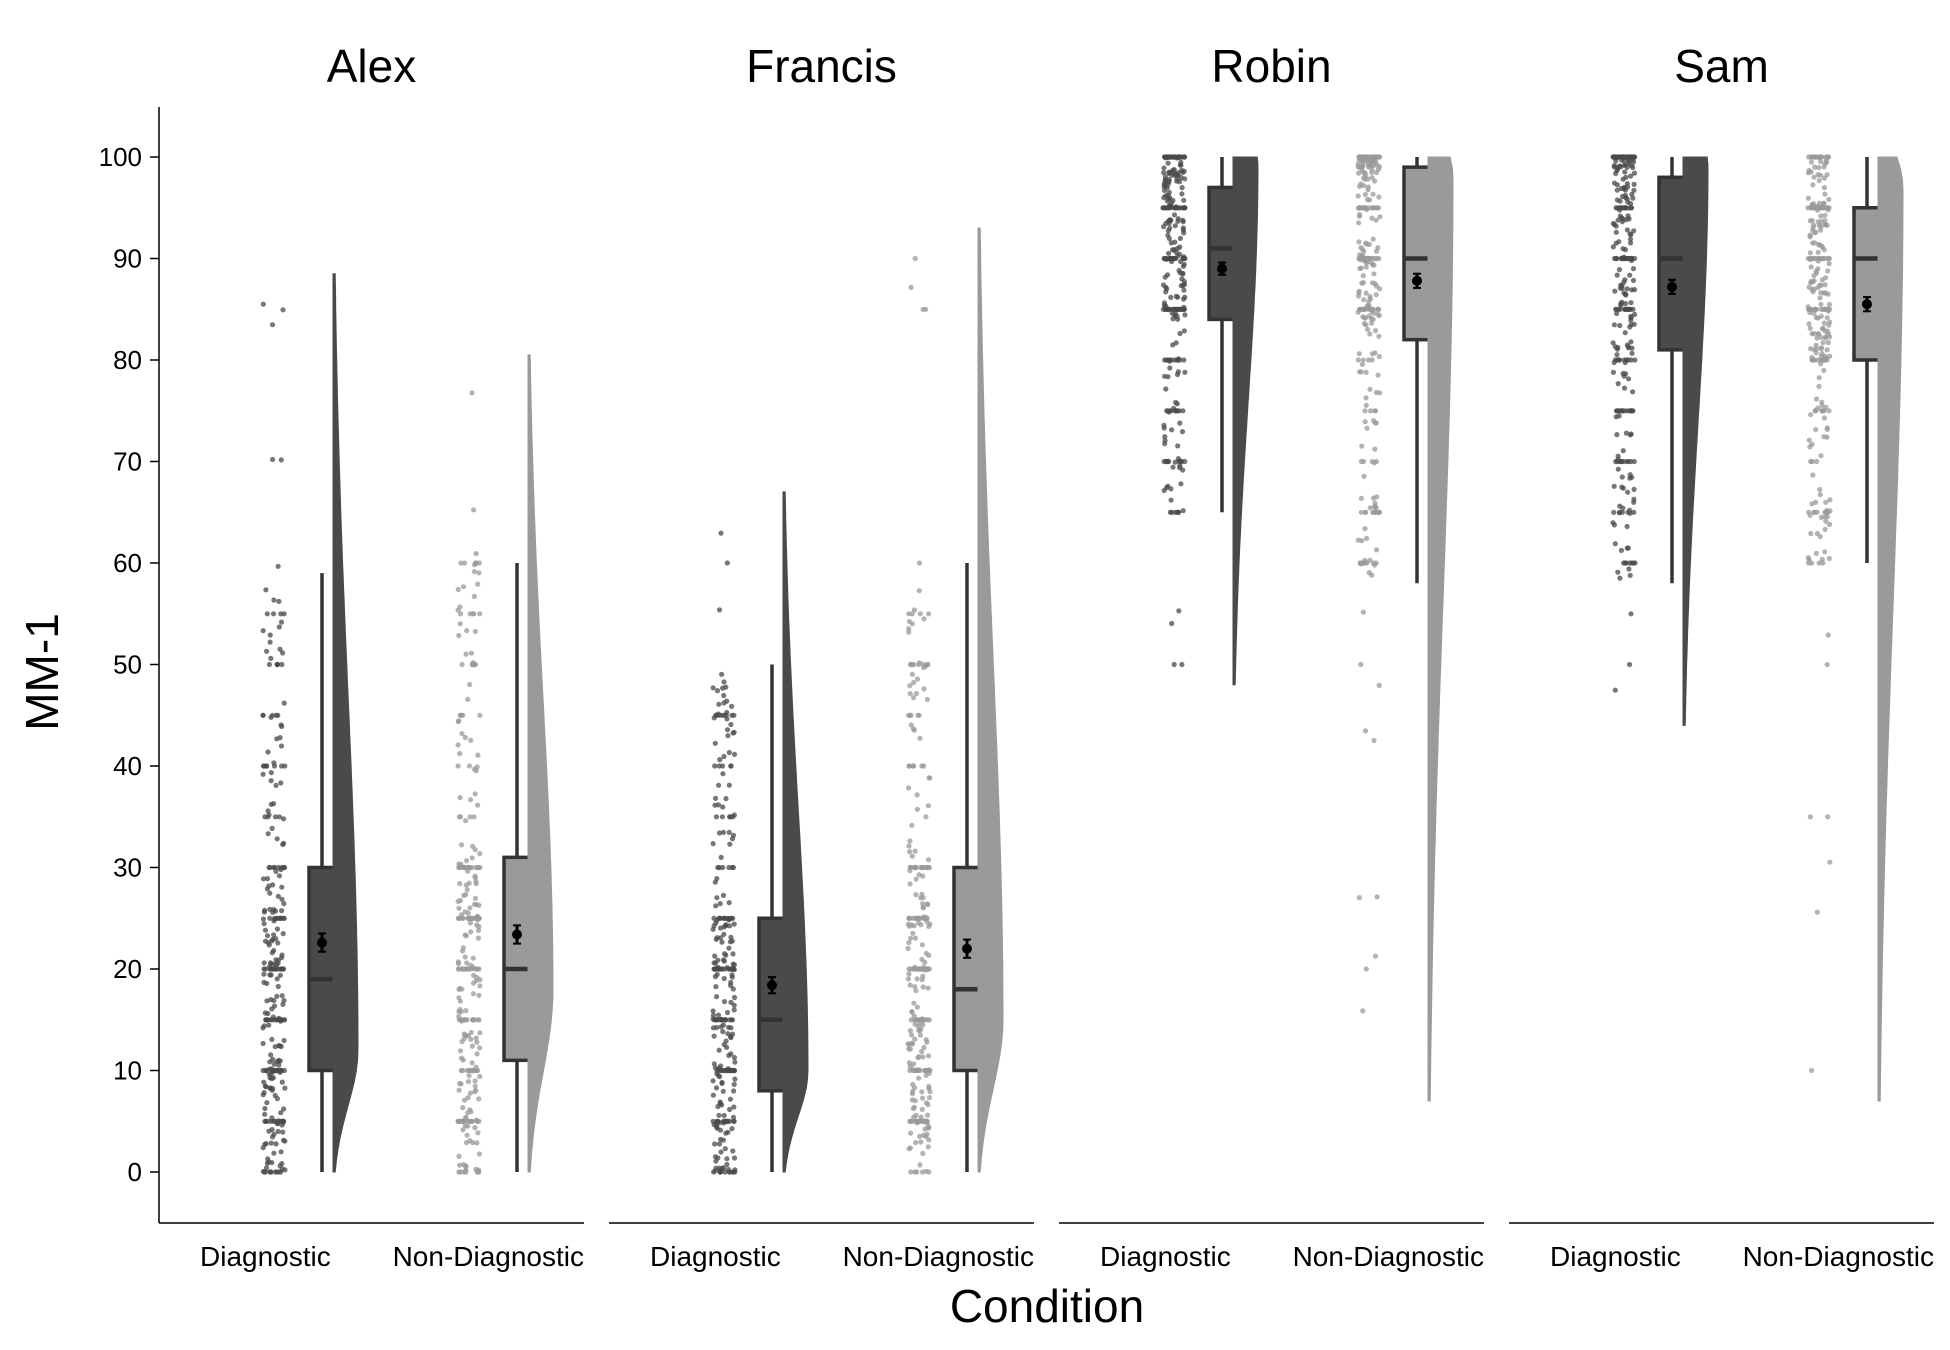  I want to click on group-non-diagnostic, so click(504, 764).